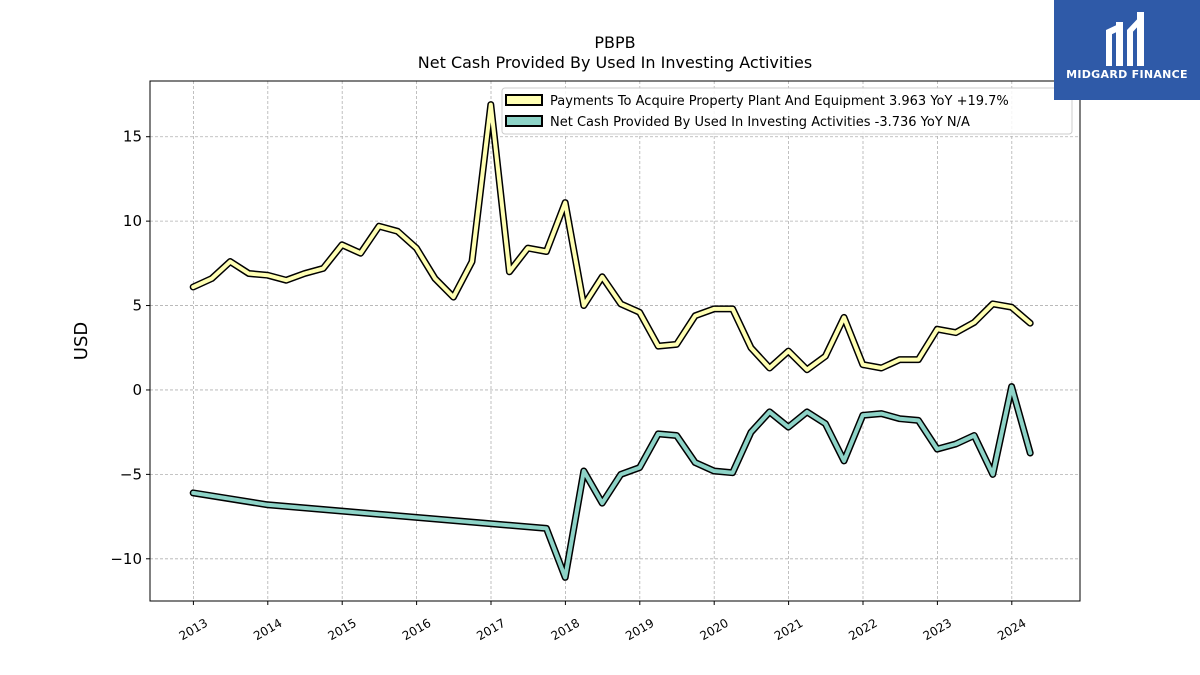  What do you see at coordinates (126, 559) in the screenshot?
I see `y-tick-label: −10` at bounding box center [126, 559].